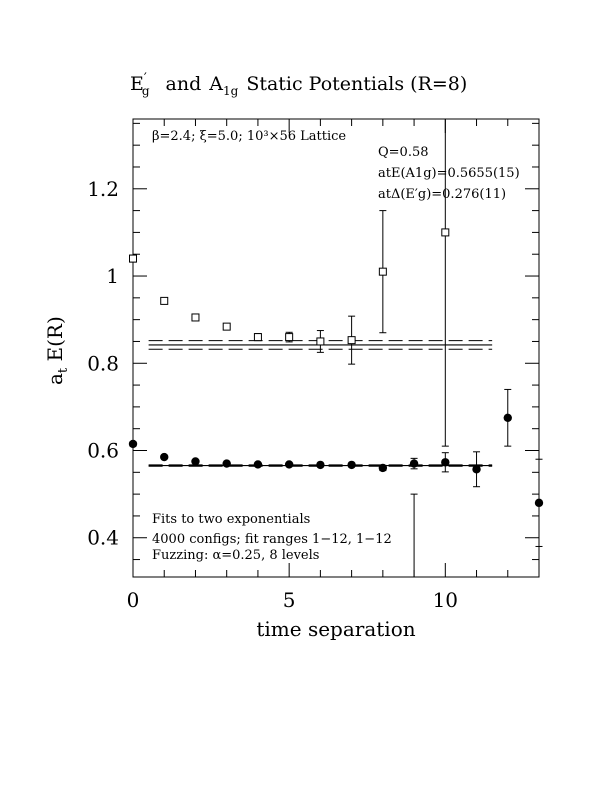 The image size is (612, 792). What do you see at coordinates (289, 600) in the screenshot?
I see `x-tick-label: 5` at bounding box center [289, 600].